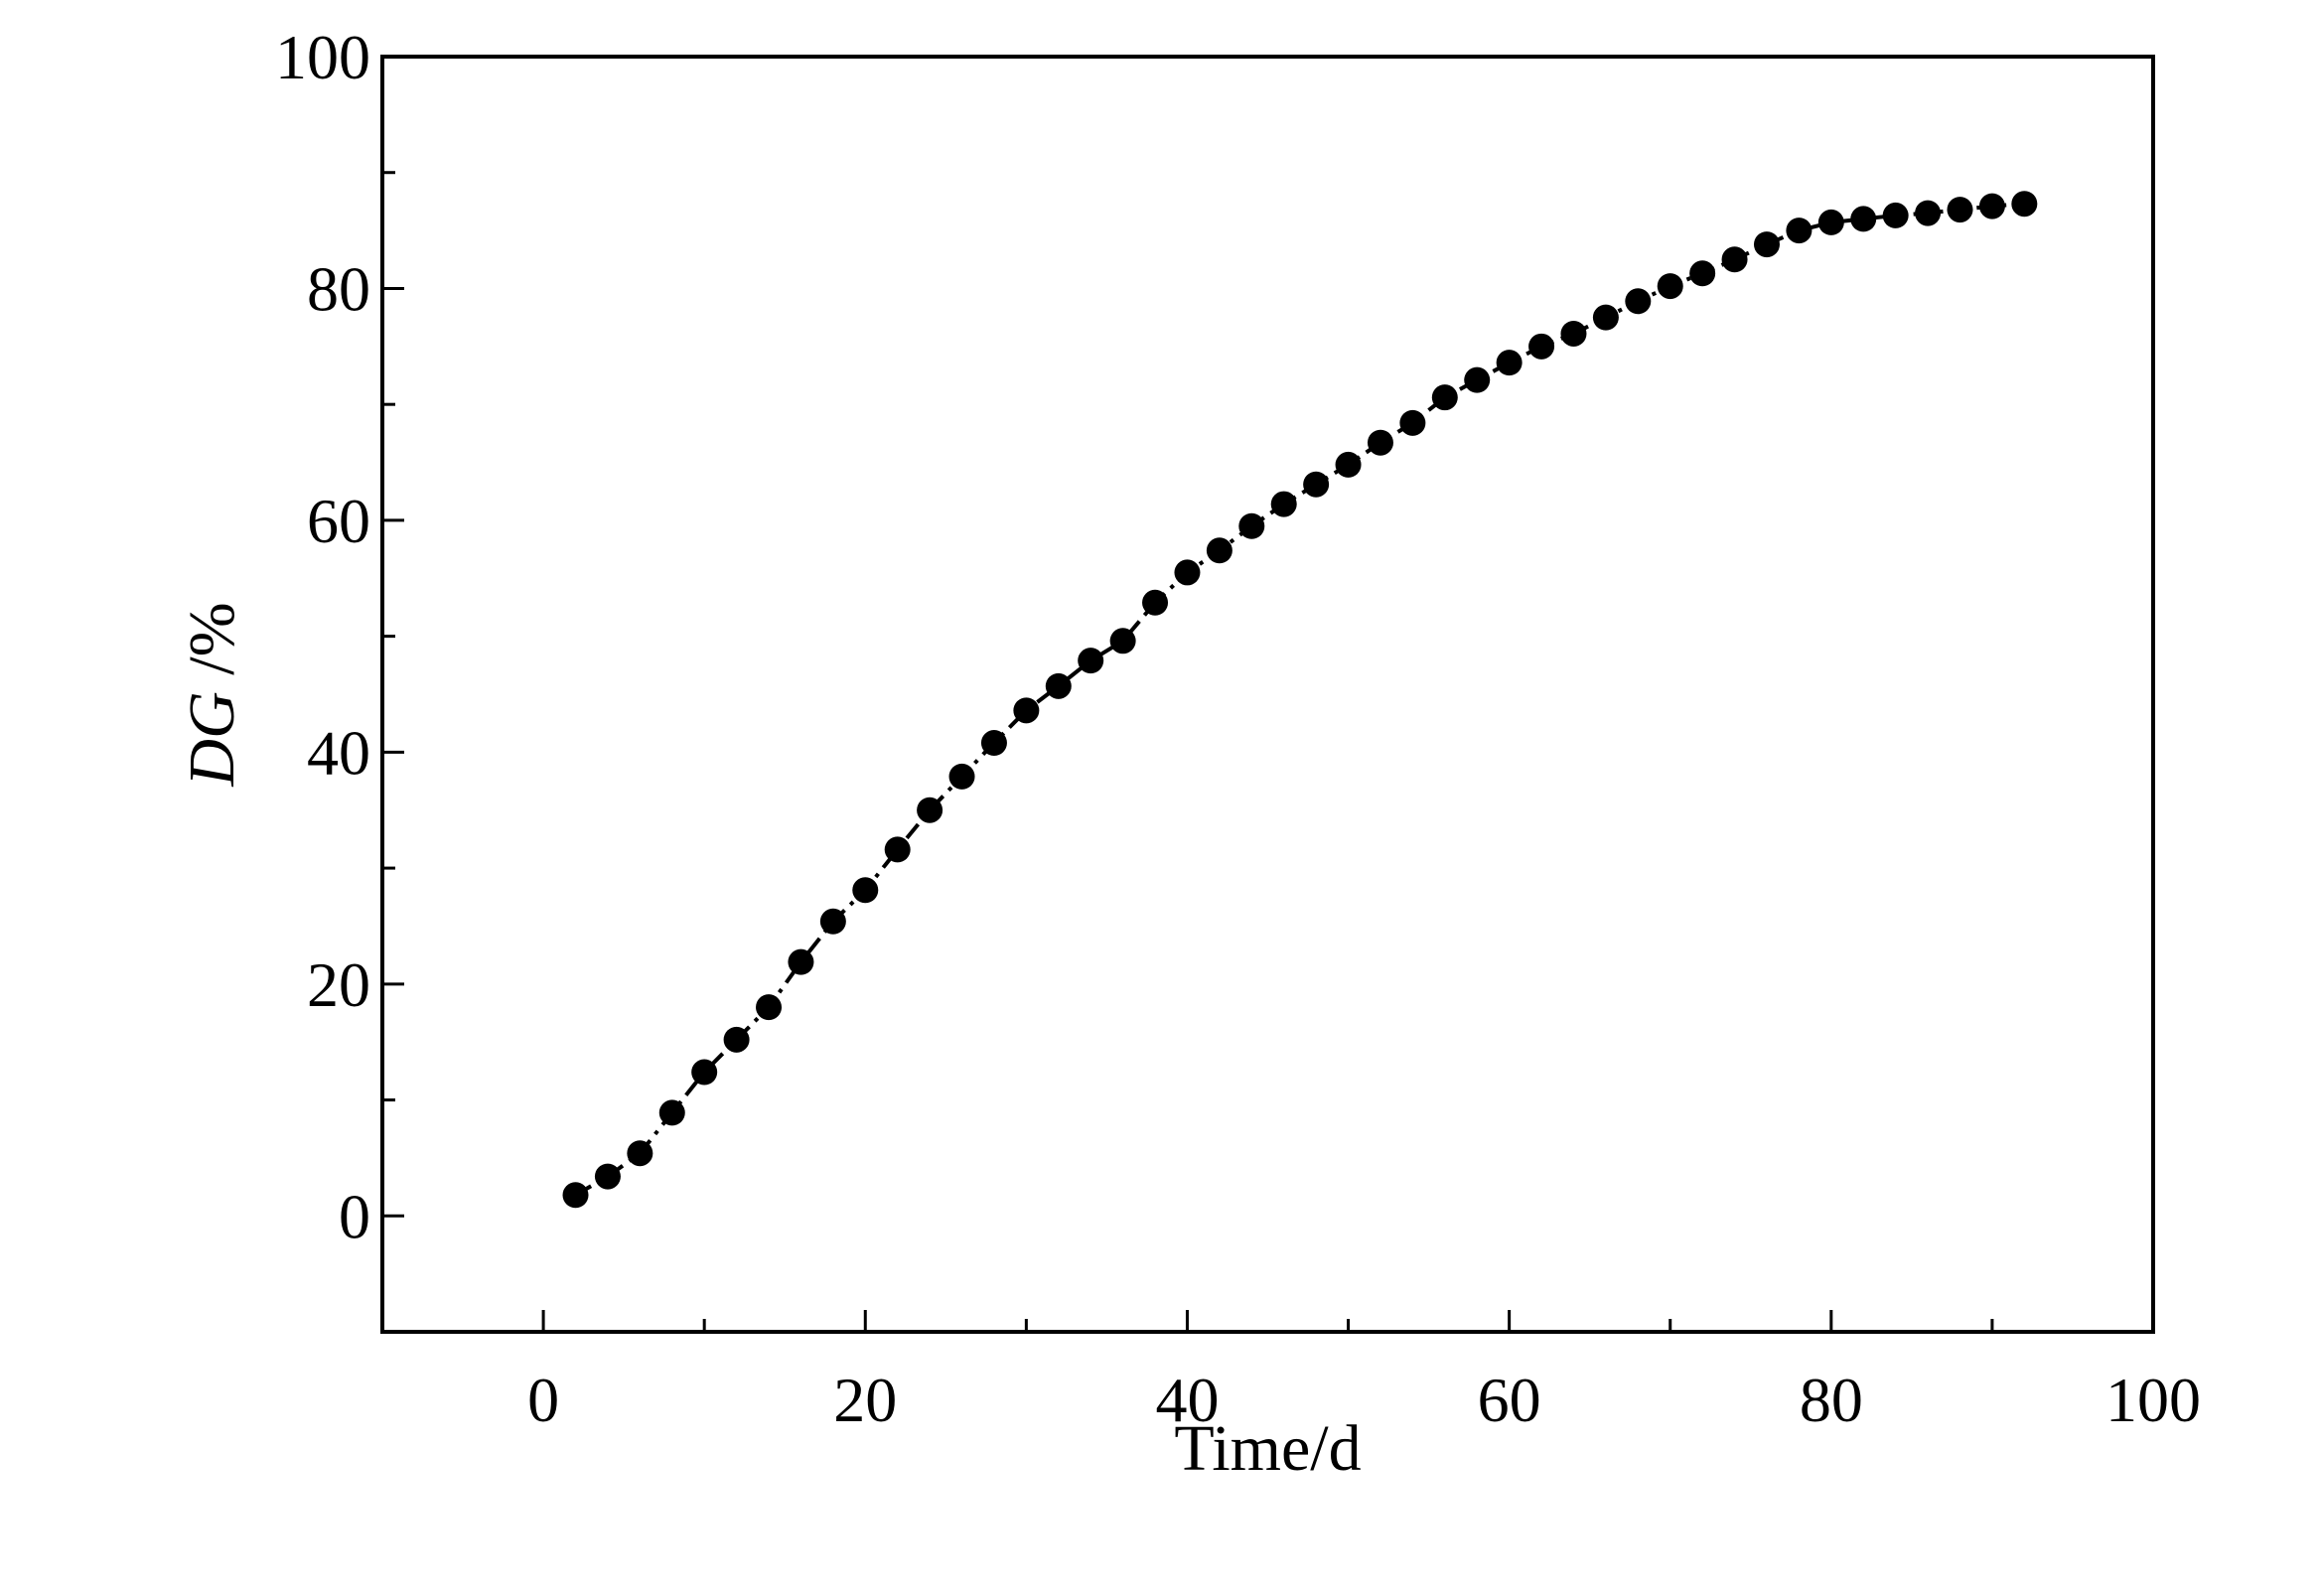 The image size is (2321, 1596). I want to click on y-tick-label: 60, so click(338, 521).